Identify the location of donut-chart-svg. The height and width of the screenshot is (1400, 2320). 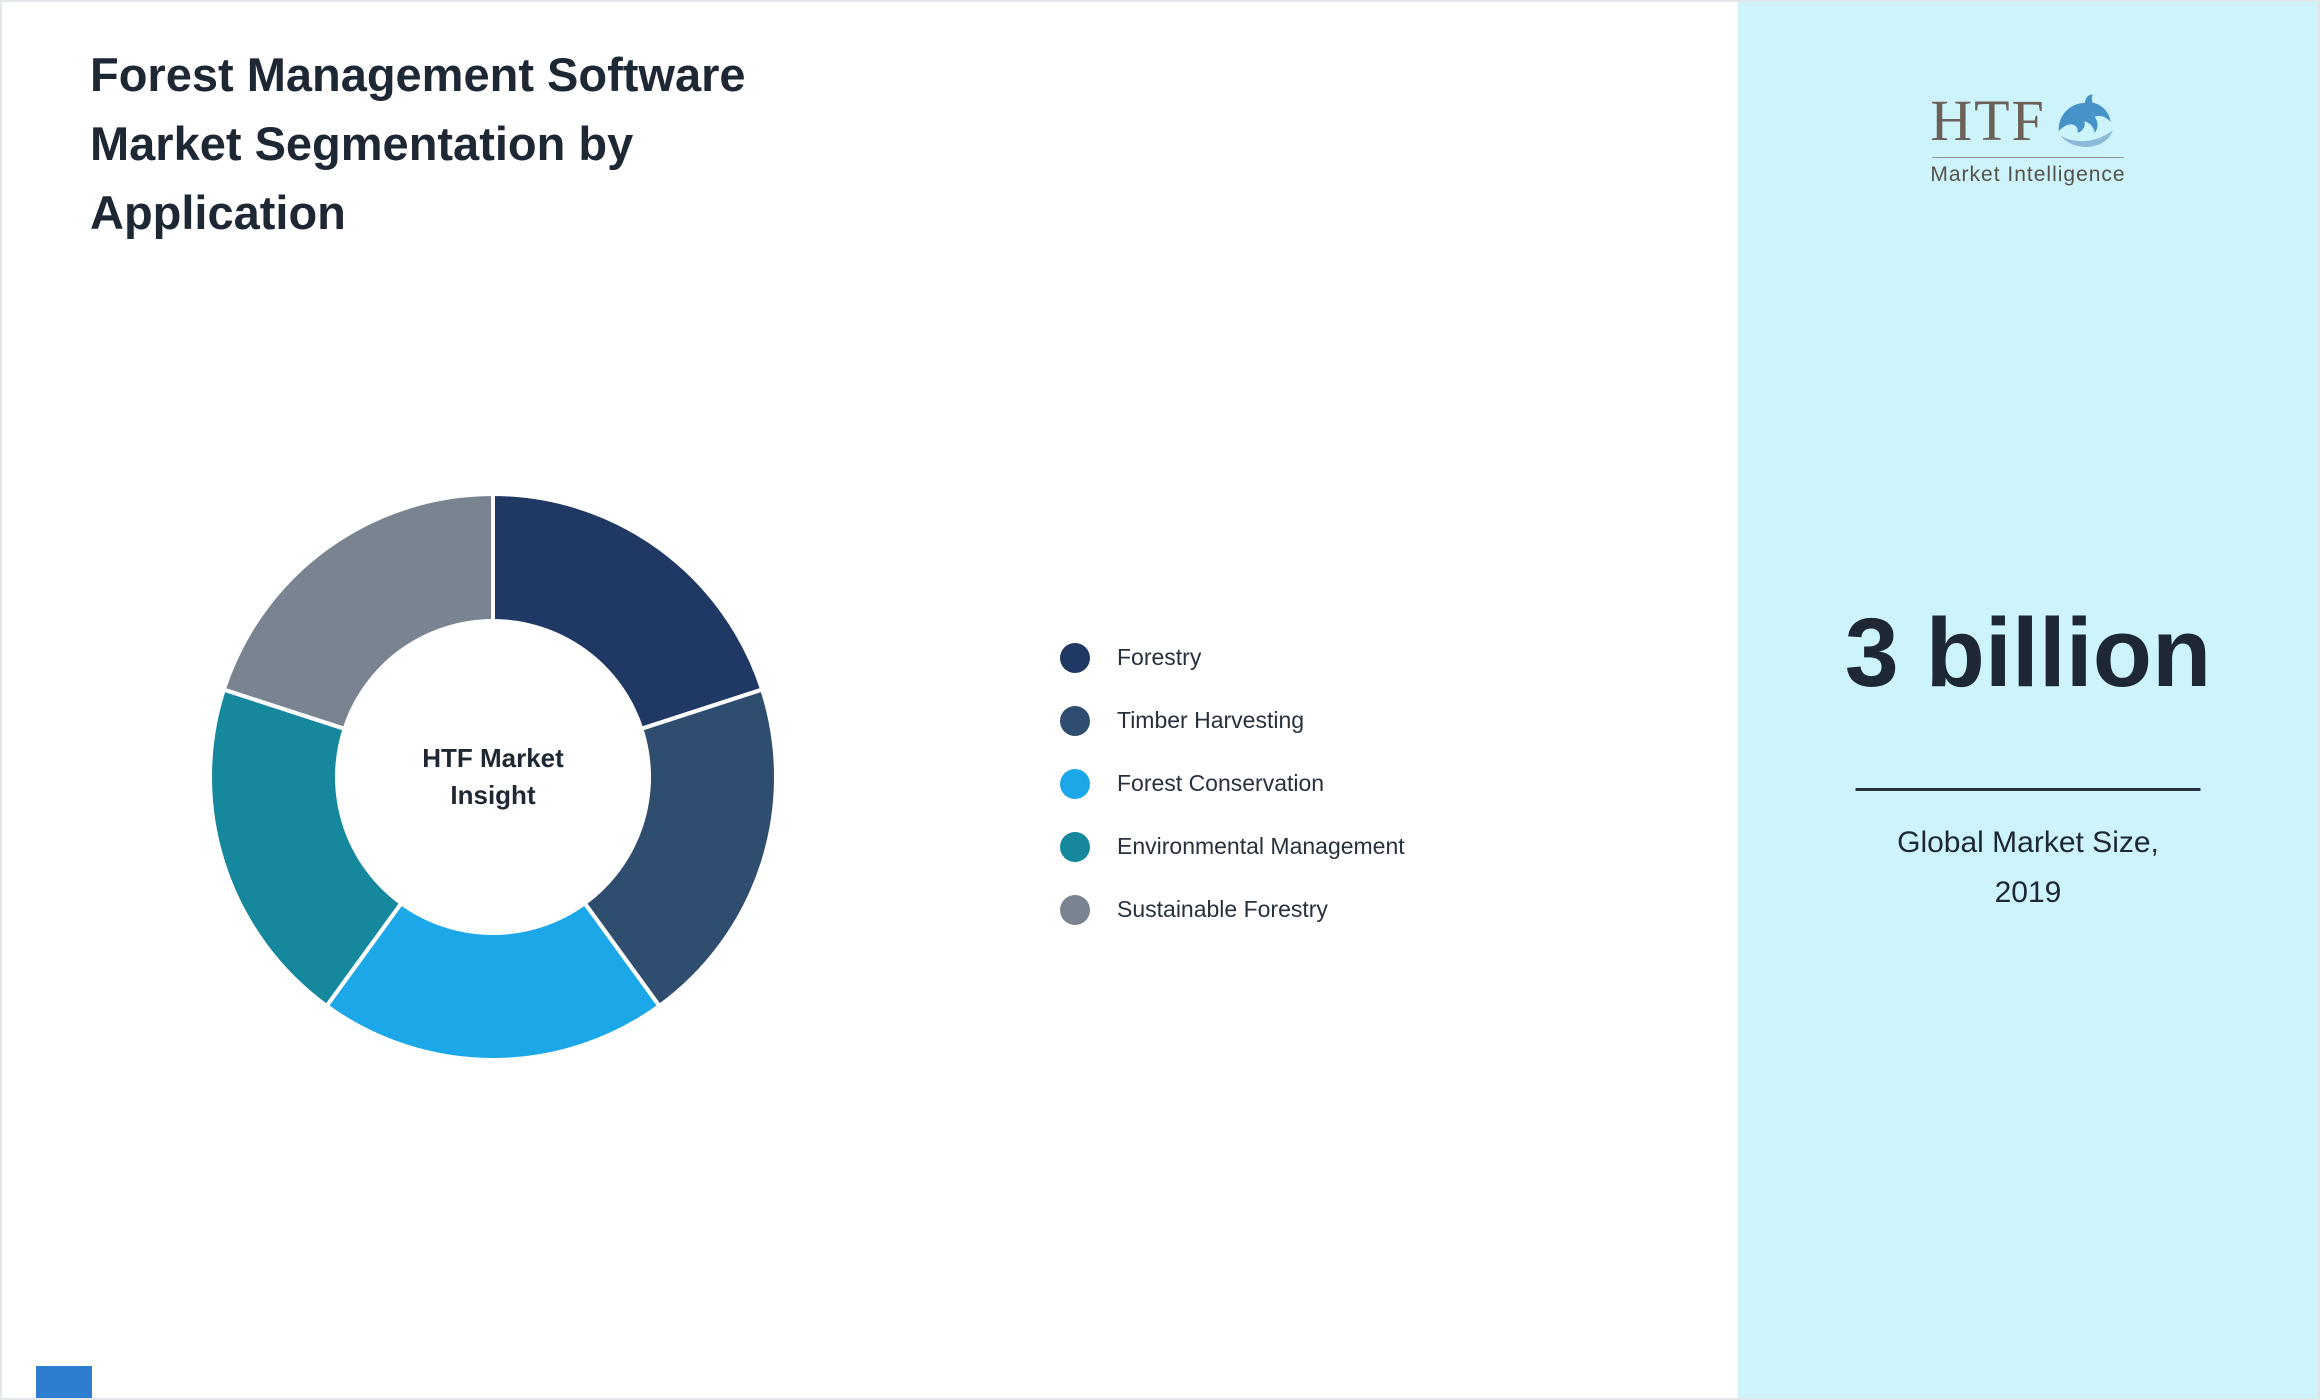
(493, 777).